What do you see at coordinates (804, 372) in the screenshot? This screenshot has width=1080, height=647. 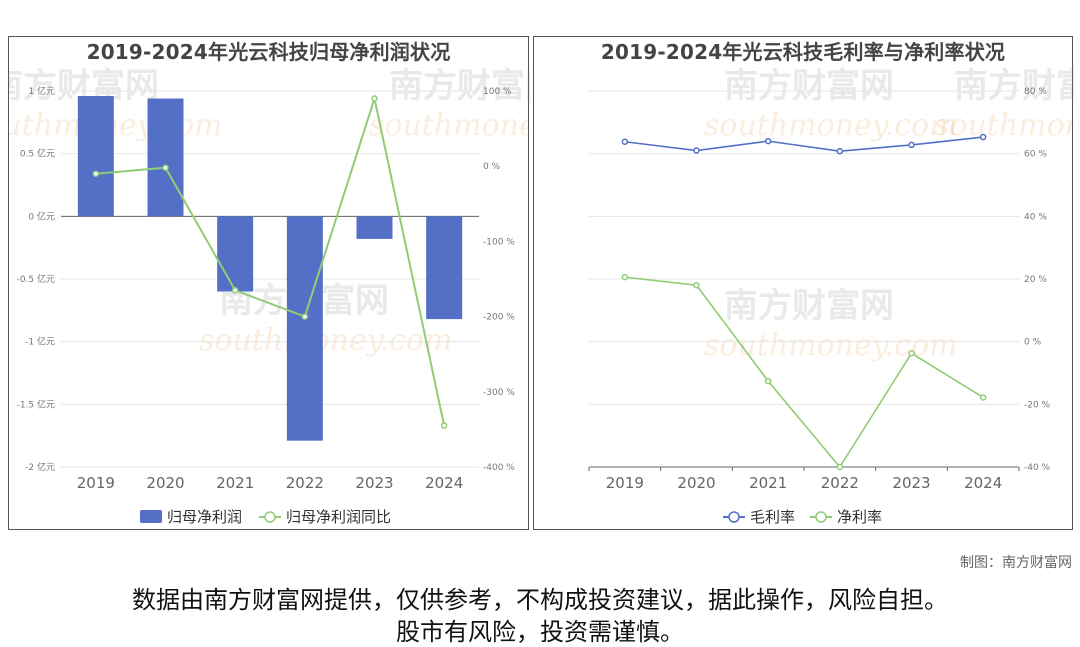 I see `line-net-margin` at bounding box center [804, 372].